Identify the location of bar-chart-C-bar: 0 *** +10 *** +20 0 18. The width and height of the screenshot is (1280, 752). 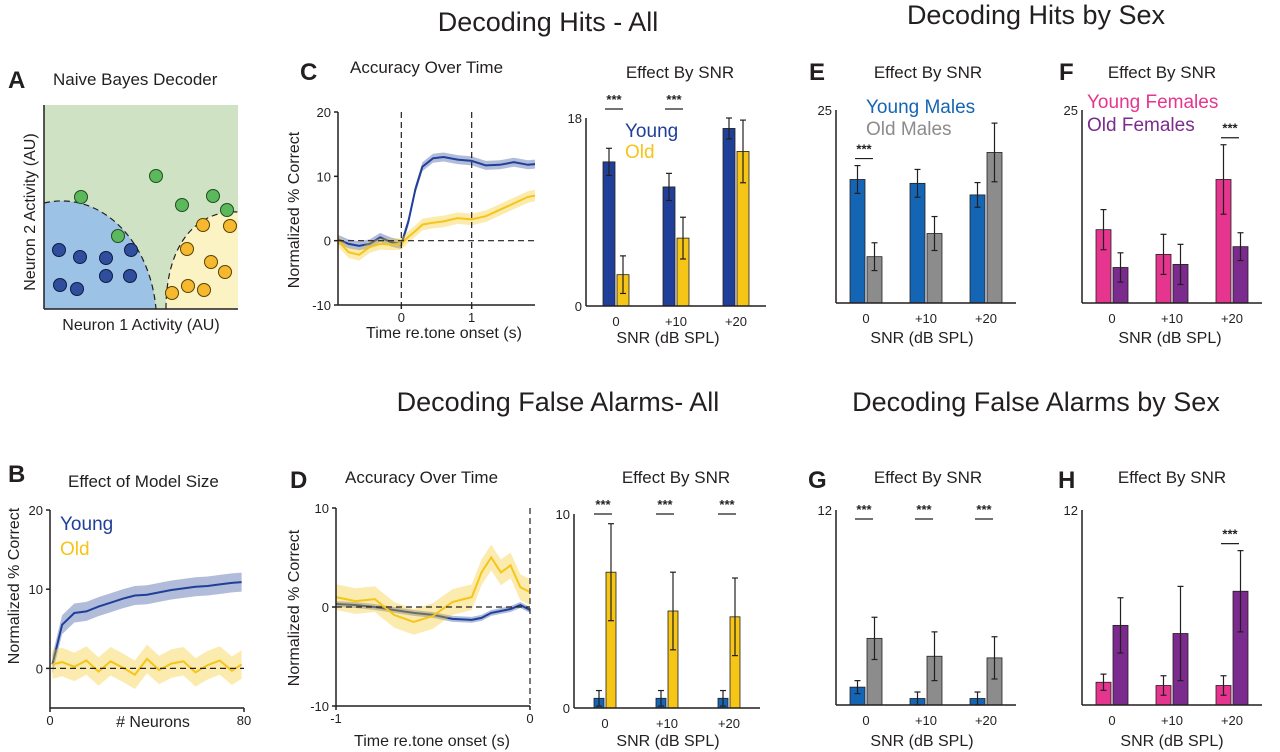
(667, 210).